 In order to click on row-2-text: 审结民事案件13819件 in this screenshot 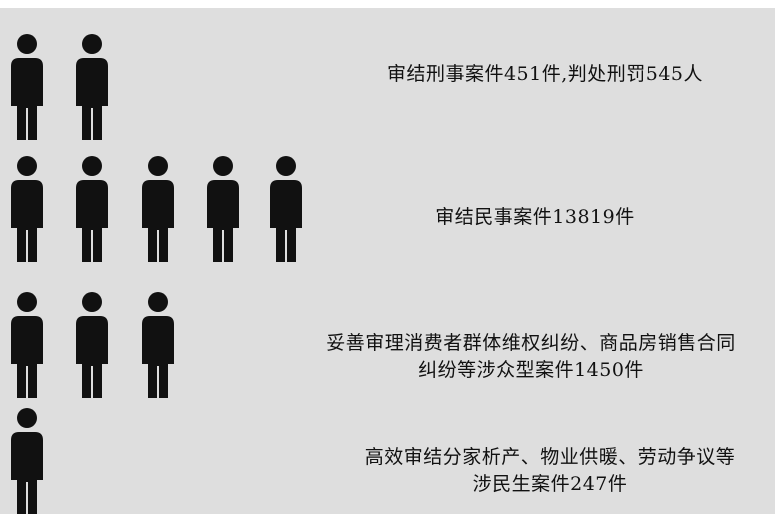, I will do `click(535, 217)`.